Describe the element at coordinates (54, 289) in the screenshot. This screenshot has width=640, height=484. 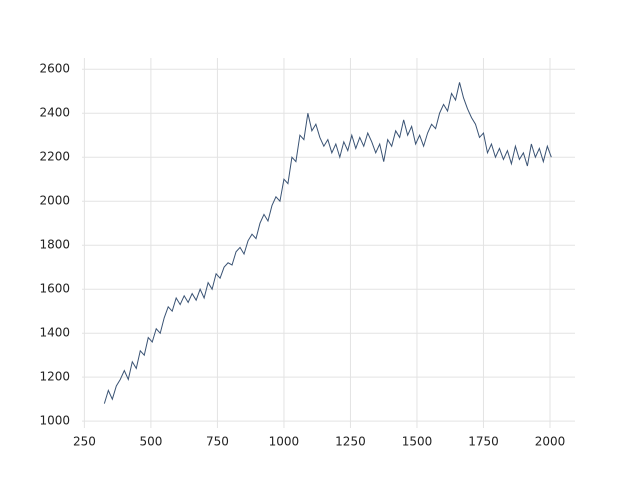
I see `y-tick-label: 1600` at that location.